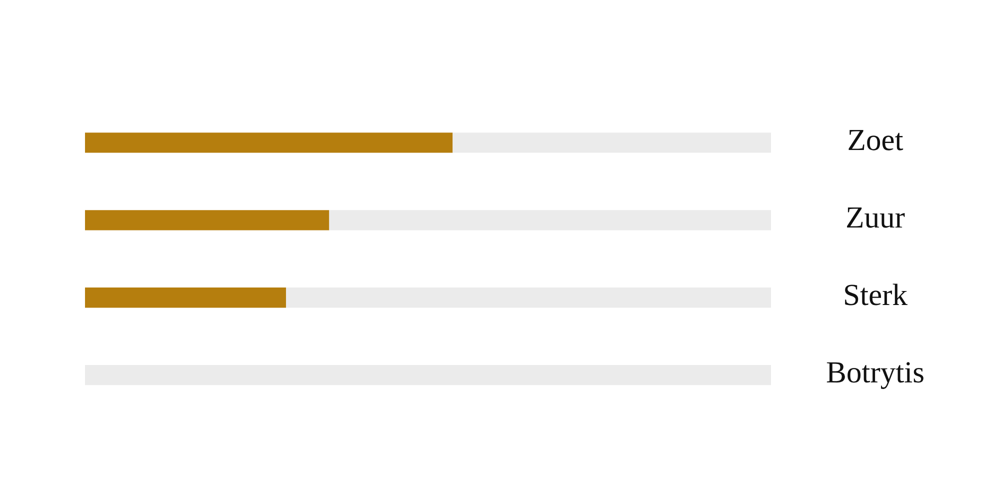 The image size is (1000, 488). I want to click on y-tick-label: Zuur, so click(876, 217).